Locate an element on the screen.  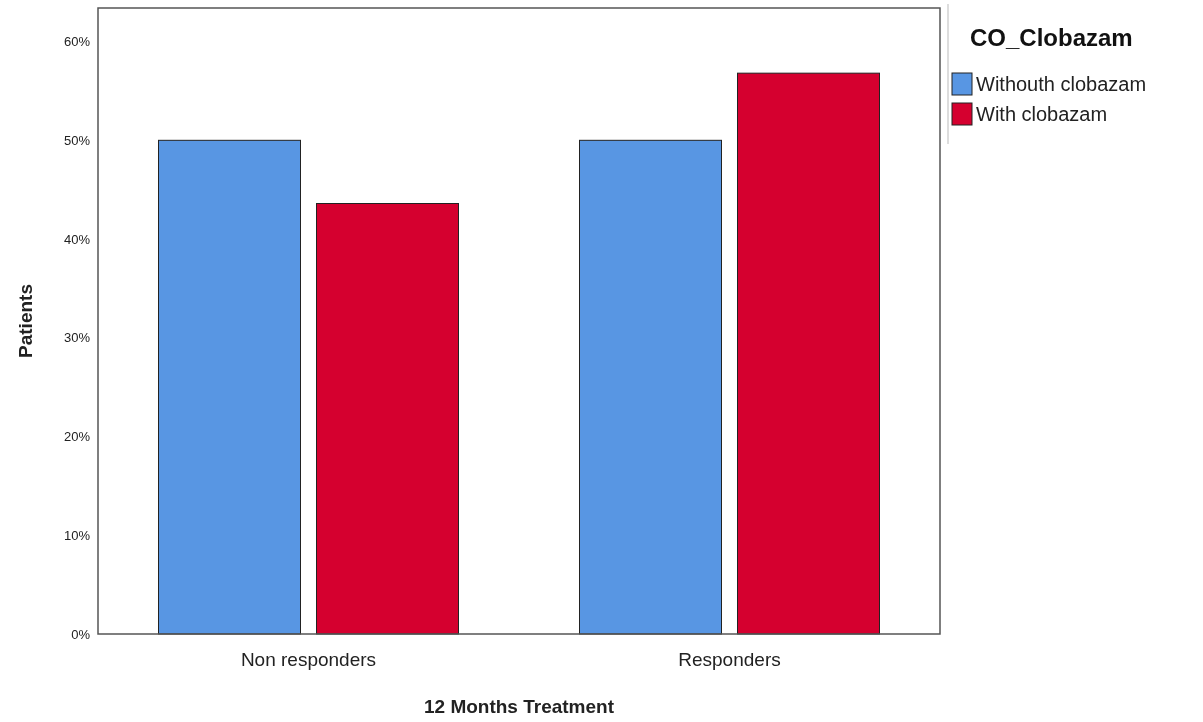
legend-label: With clobazam is located at coordinates (1042, 114).